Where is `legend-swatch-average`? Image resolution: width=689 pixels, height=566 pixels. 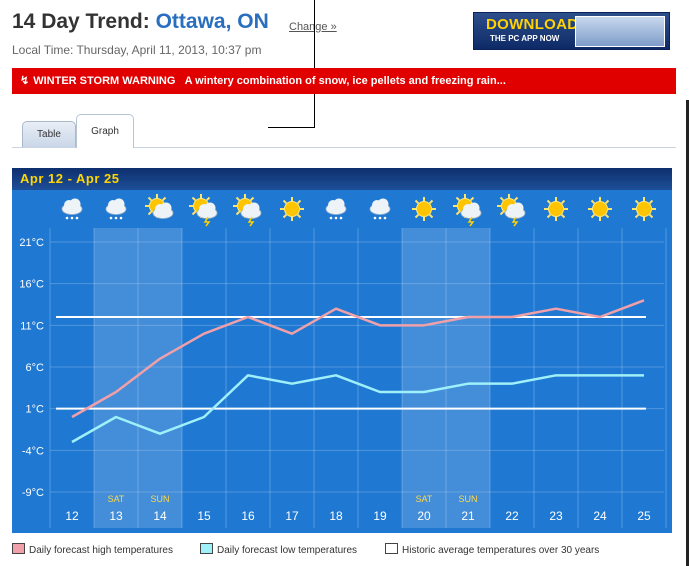
legend-swatch-average is located at coordinates (391, 548).